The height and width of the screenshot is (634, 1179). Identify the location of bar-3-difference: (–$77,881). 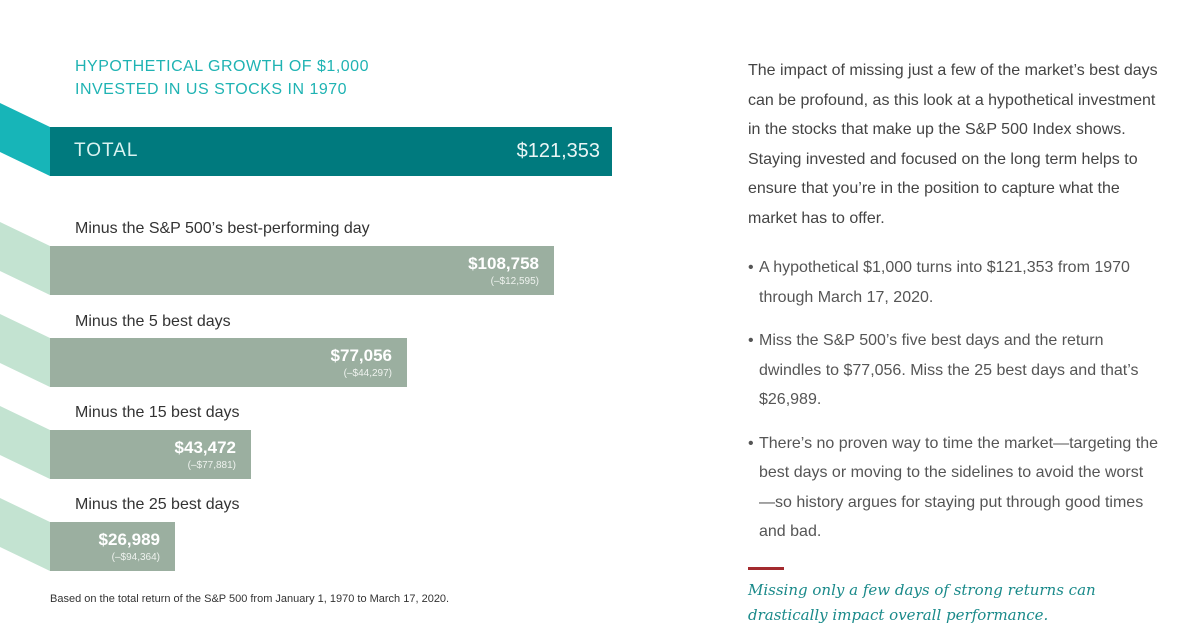
(211, 465).